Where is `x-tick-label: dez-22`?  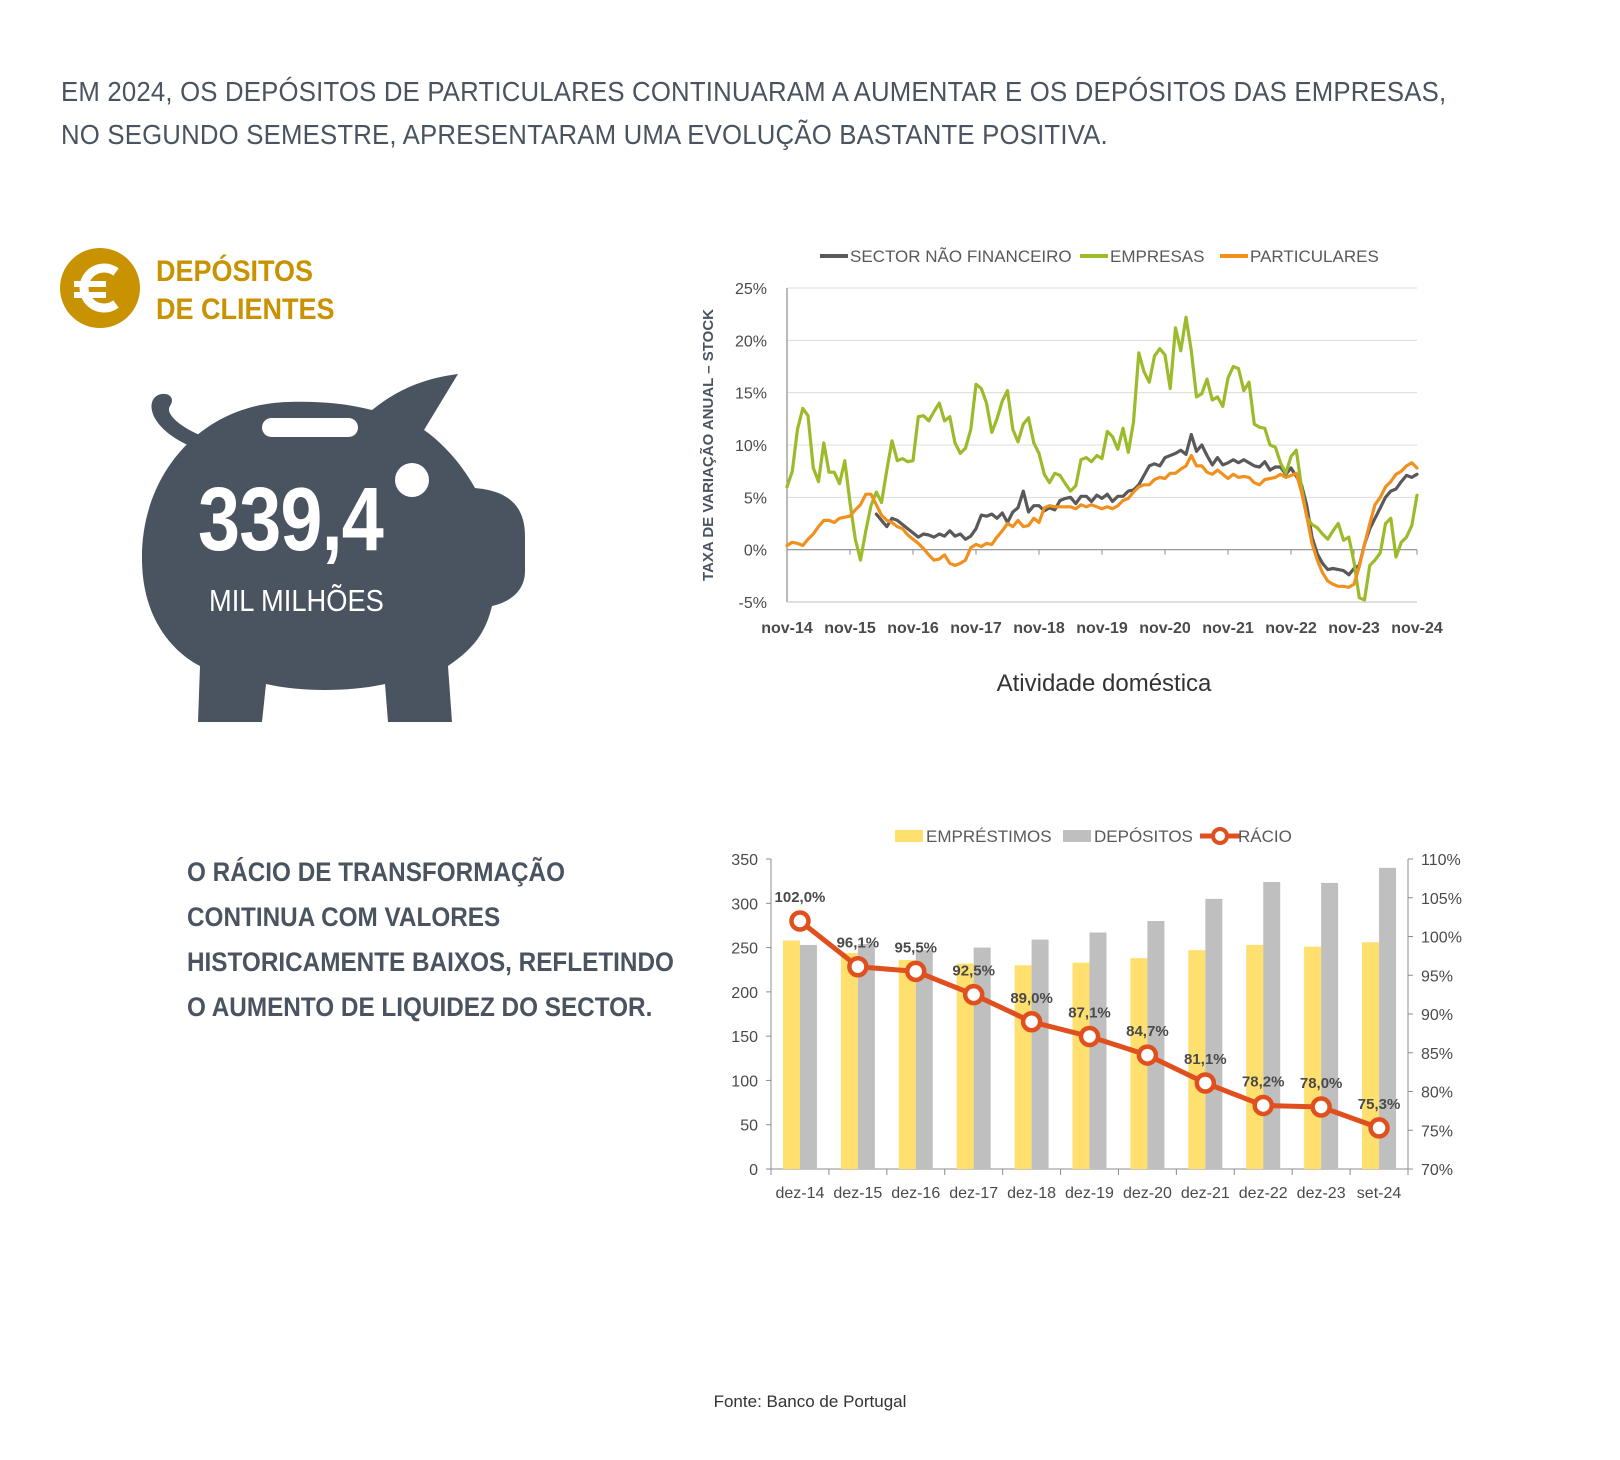
x-tick-label: dez-22 is located at coordinates (1263, 1193).